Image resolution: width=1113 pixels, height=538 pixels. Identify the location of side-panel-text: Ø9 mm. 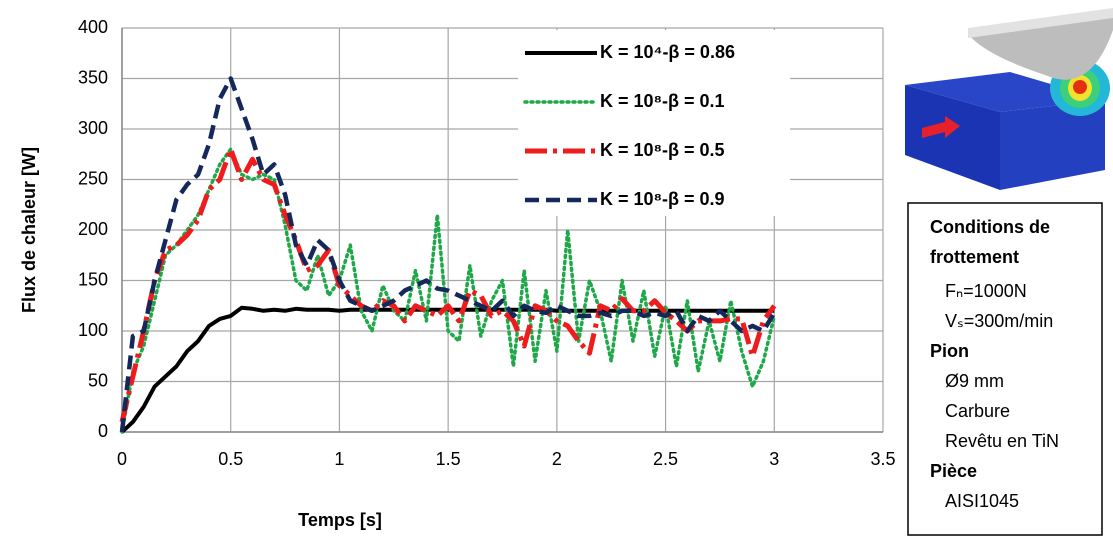
(974, 381).